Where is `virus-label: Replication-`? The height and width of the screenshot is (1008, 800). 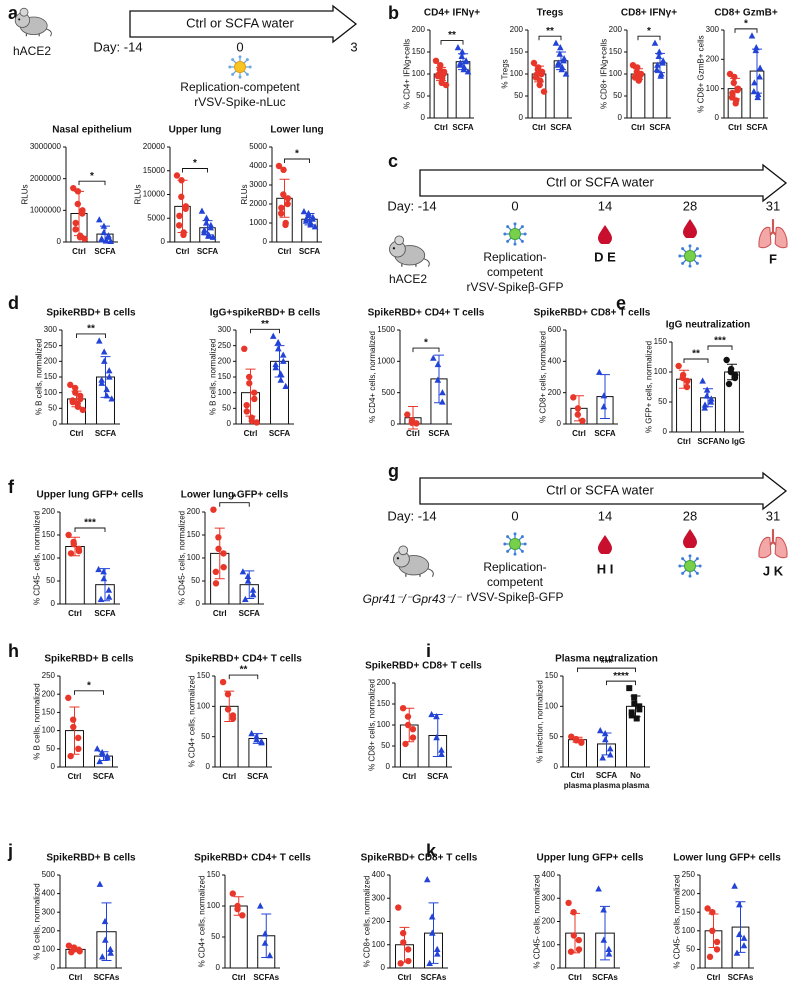
virus-label: Replication- is located at coordinates (514, 567).